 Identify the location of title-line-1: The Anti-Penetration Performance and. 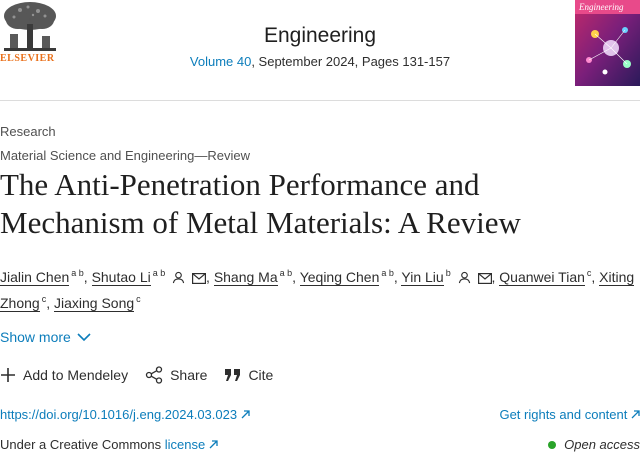
(240, 184).